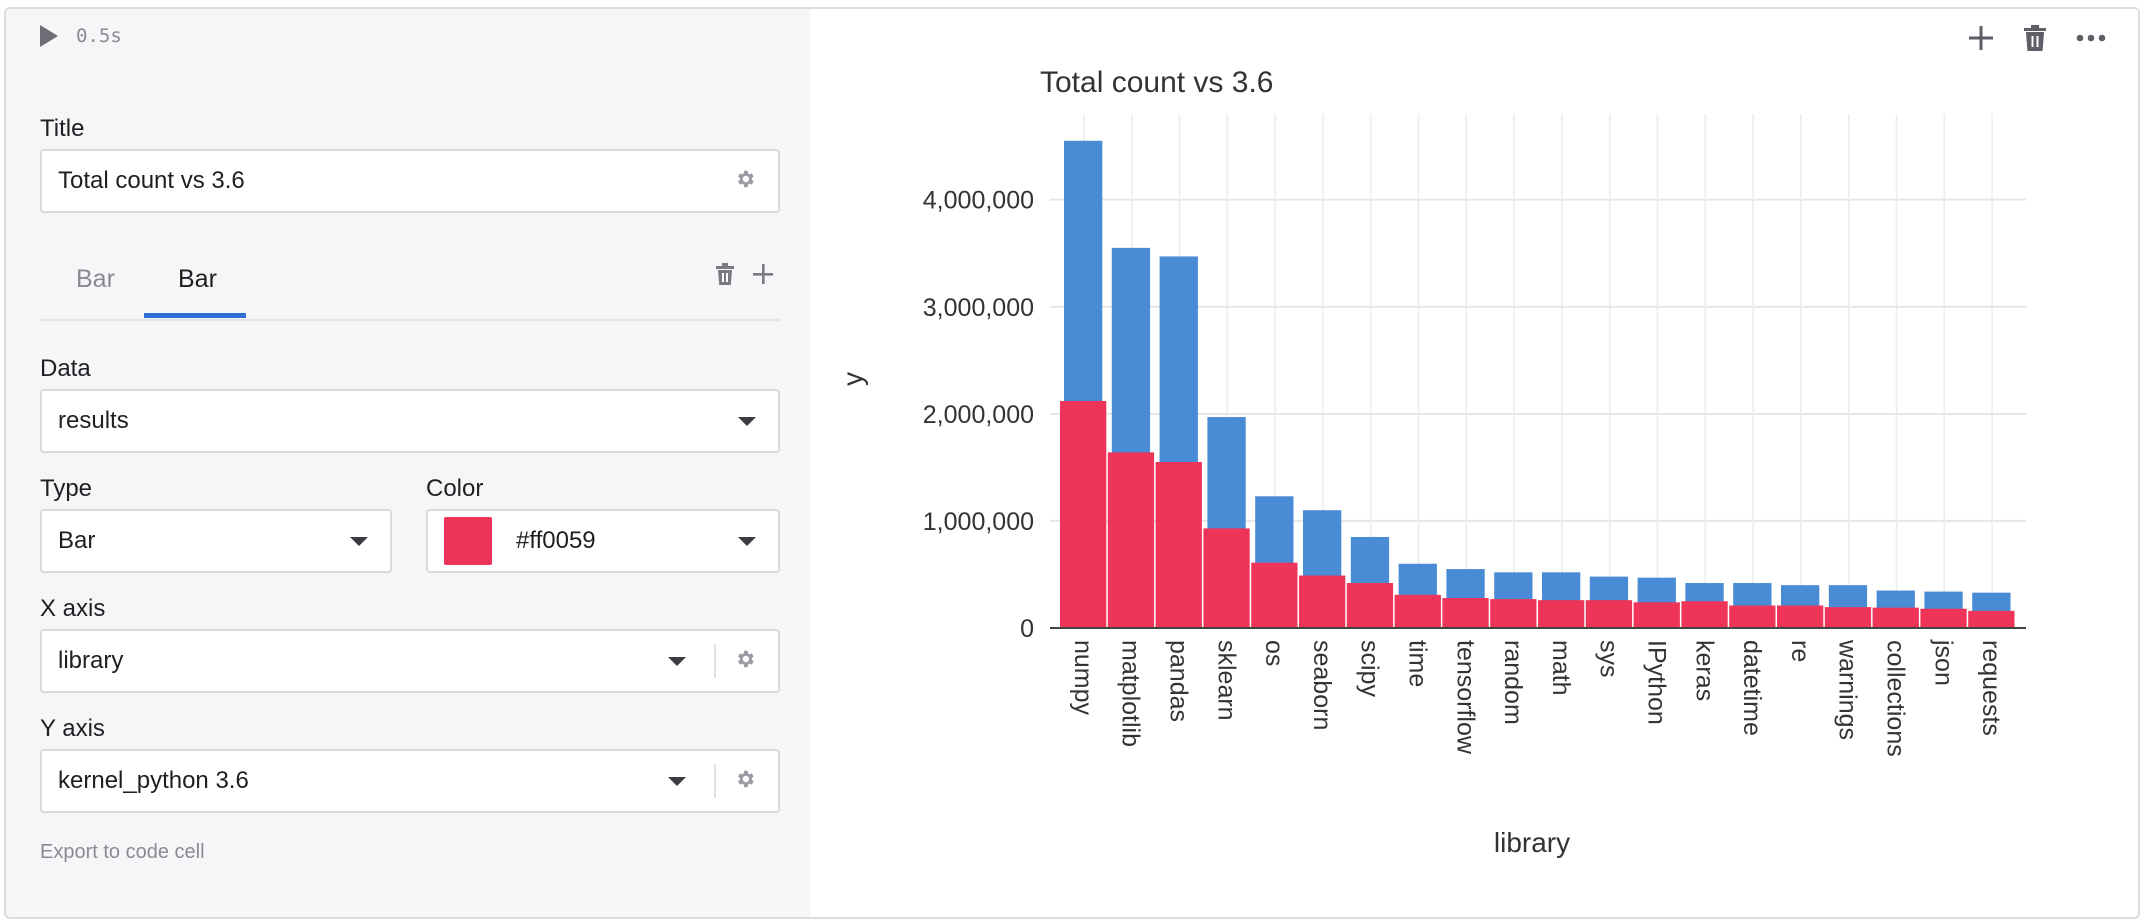  Describe the element at coordinates (65, 368) in the screenshot. I see `data-label: Data` at that location.